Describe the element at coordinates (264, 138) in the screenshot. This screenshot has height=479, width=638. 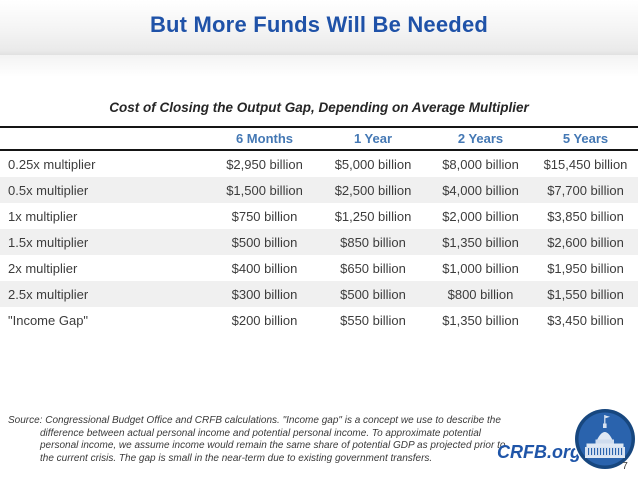
I see `column-header-6-months: 6 Months` at that location.